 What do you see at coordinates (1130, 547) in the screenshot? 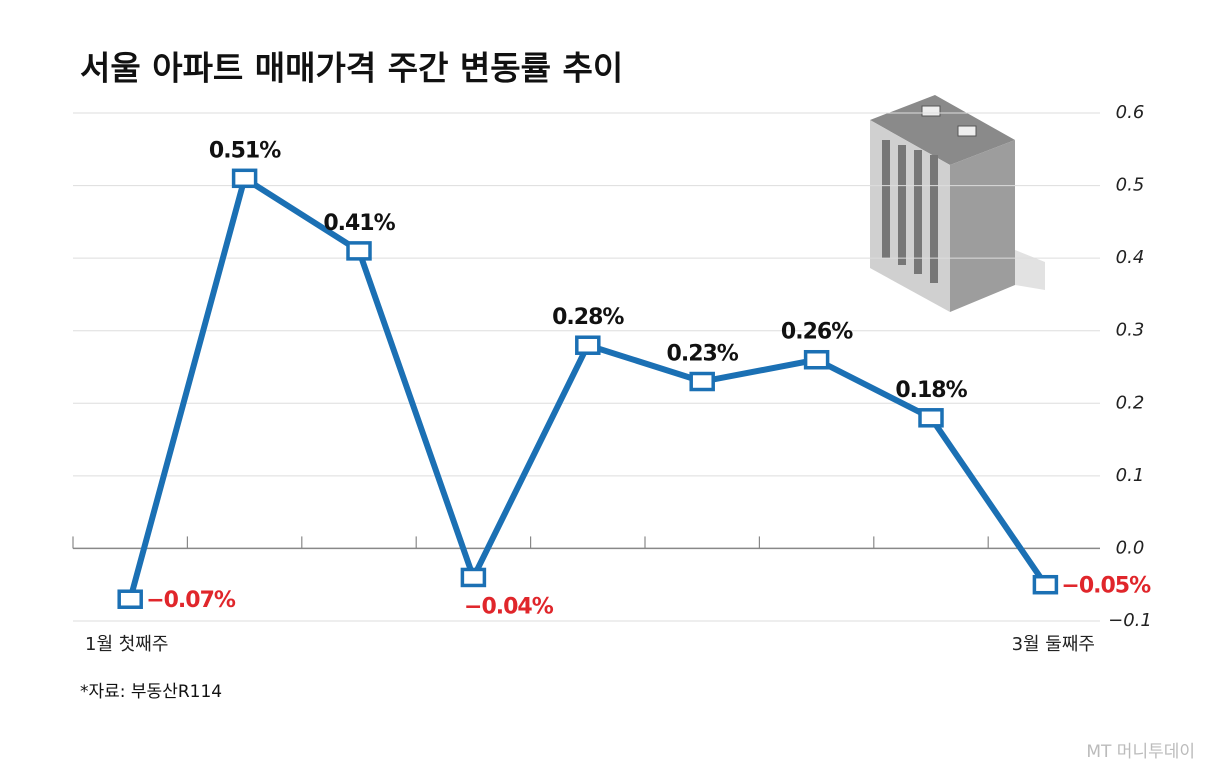
I see `y-tick-label: 0.0` at bounding box center [1130, 547].